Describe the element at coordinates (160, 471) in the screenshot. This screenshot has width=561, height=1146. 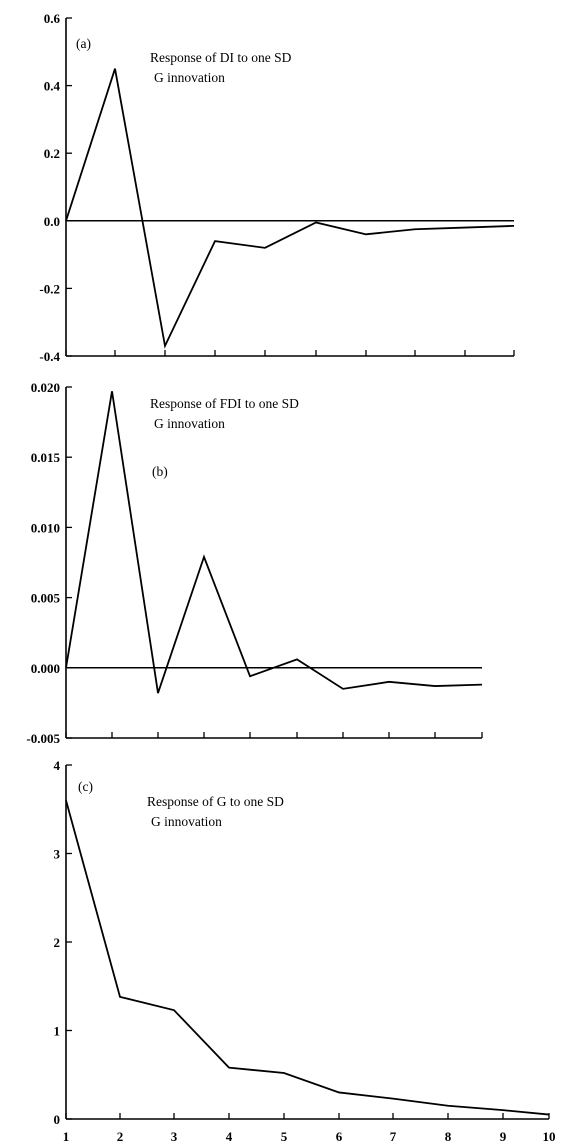
I see `panel-label: (b)` at that location.